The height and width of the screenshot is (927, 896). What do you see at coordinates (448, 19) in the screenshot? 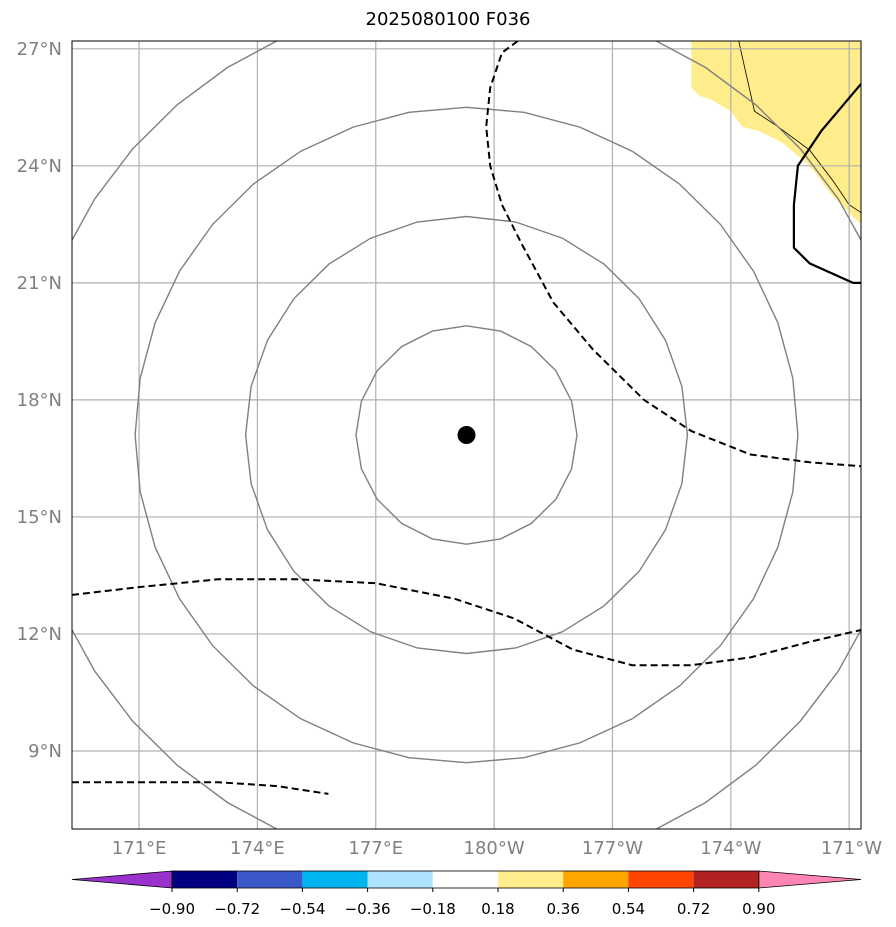
I see `map-title: 2025080100 F036` at bounding box center [448, 19].